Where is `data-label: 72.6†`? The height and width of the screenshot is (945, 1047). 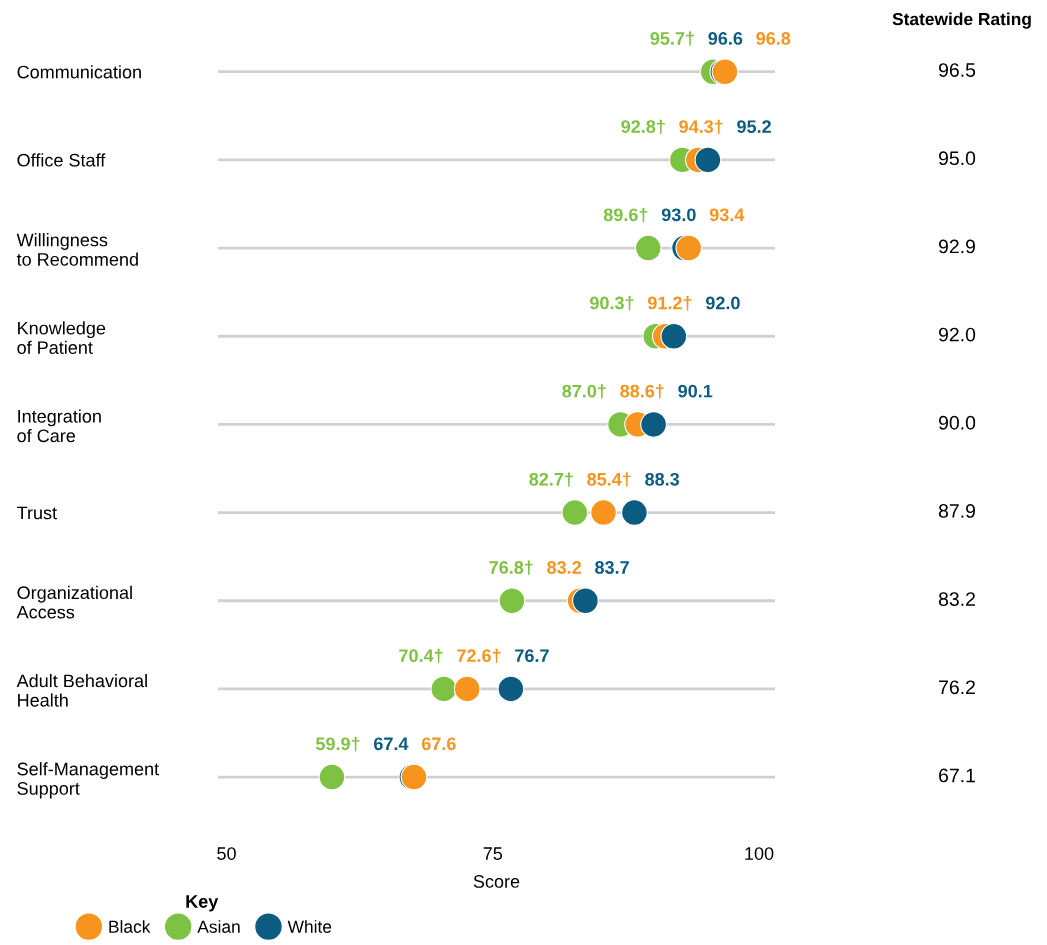
data-label: 72.6† is located at coordinates (479, 656).